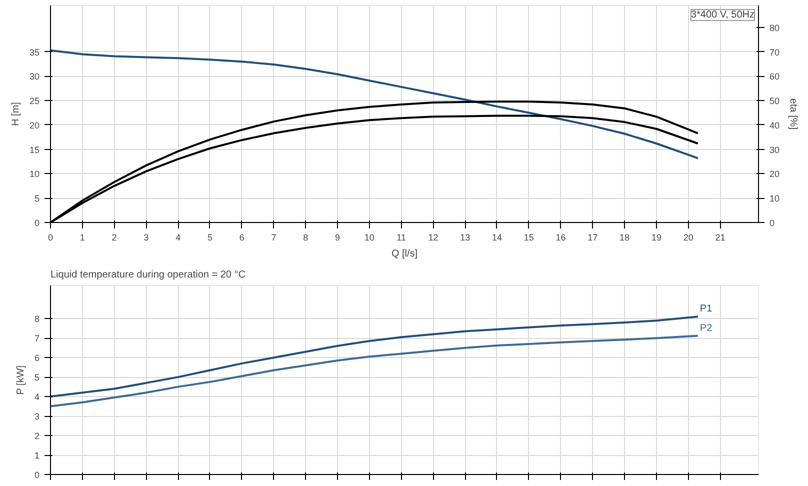 Image resolution: width=808 pixels, height=486 pixels. I want to click on series-label: P1, so click(706, 309).